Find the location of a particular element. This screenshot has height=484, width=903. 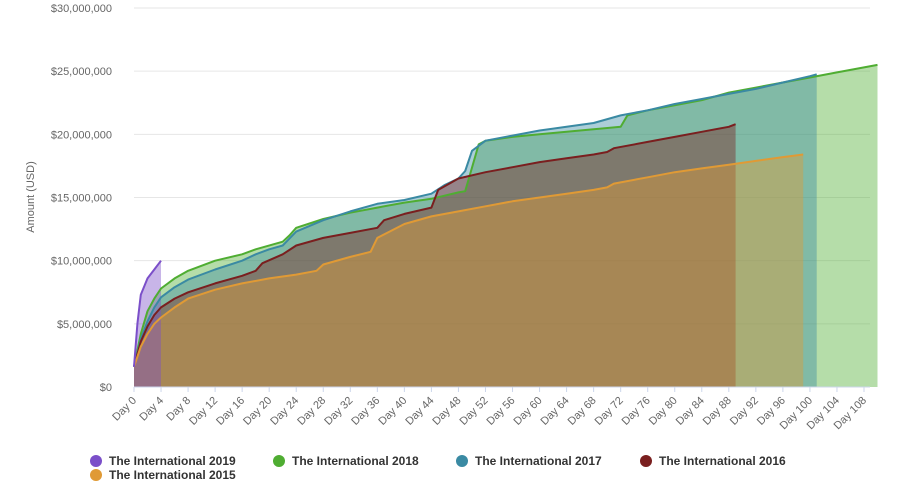

y-tick-label: $10,000,000 is located at coordinates (81, 262).